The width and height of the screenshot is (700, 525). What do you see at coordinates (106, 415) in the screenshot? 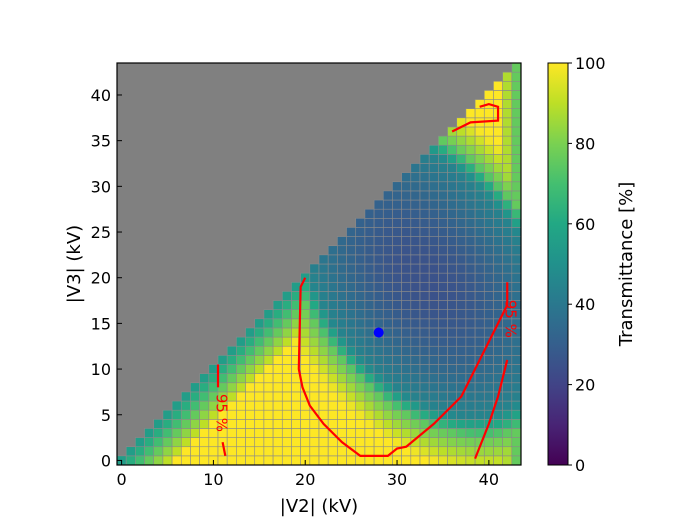
I see `svg-text: 5` at bounding box center [106, 415].